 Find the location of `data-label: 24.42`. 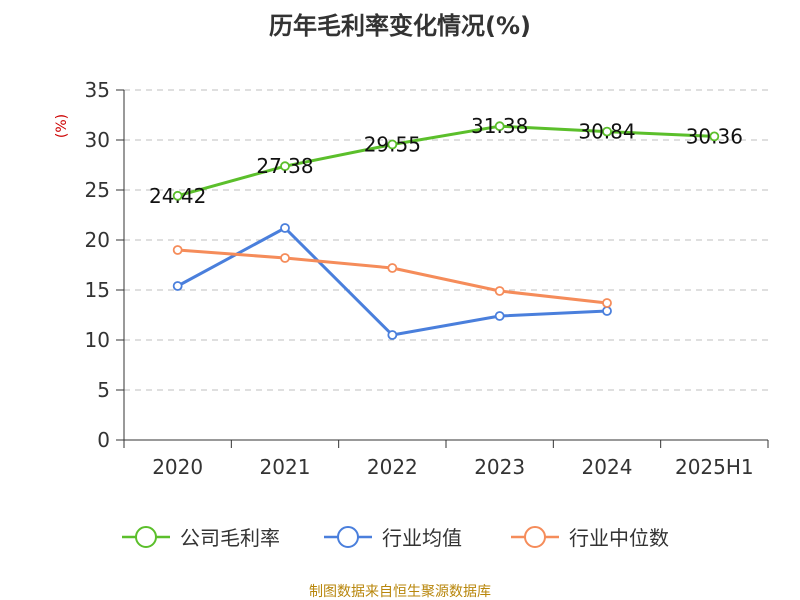

data-label: 24.42 is located at coordinates (177, 196).